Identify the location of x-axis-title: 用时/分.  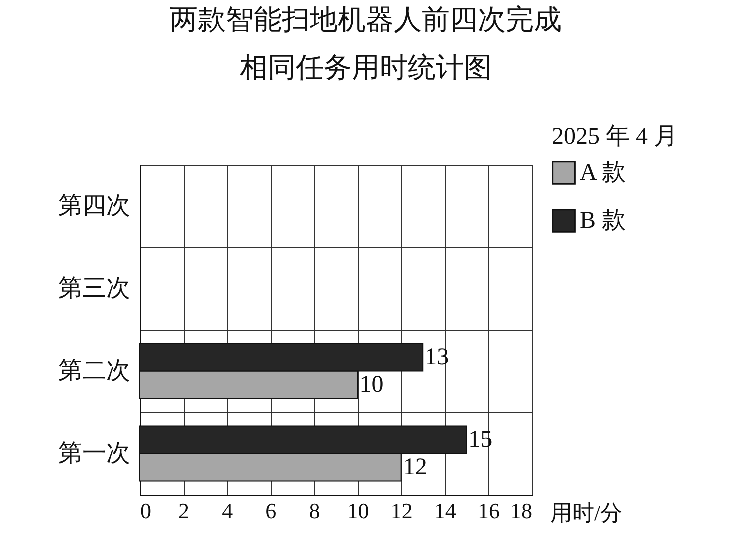
(586, 513).